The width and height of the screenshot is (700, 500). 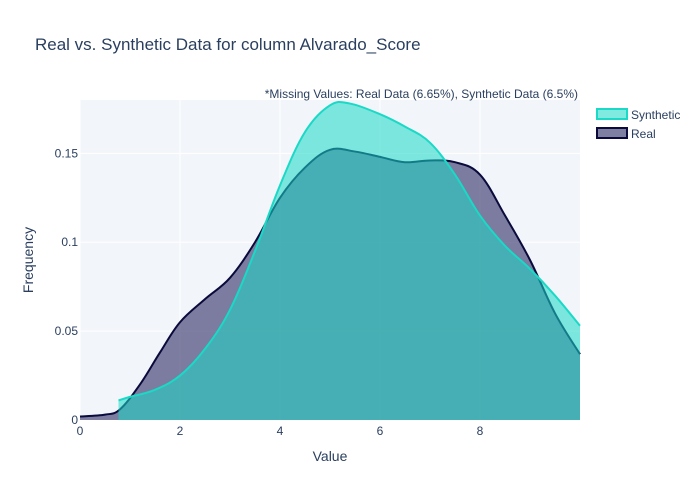 What do you see at coordinates (612, 114) in the screenshot?
I see `legend-swatch-synthetic` at bounding box center [612, 114].